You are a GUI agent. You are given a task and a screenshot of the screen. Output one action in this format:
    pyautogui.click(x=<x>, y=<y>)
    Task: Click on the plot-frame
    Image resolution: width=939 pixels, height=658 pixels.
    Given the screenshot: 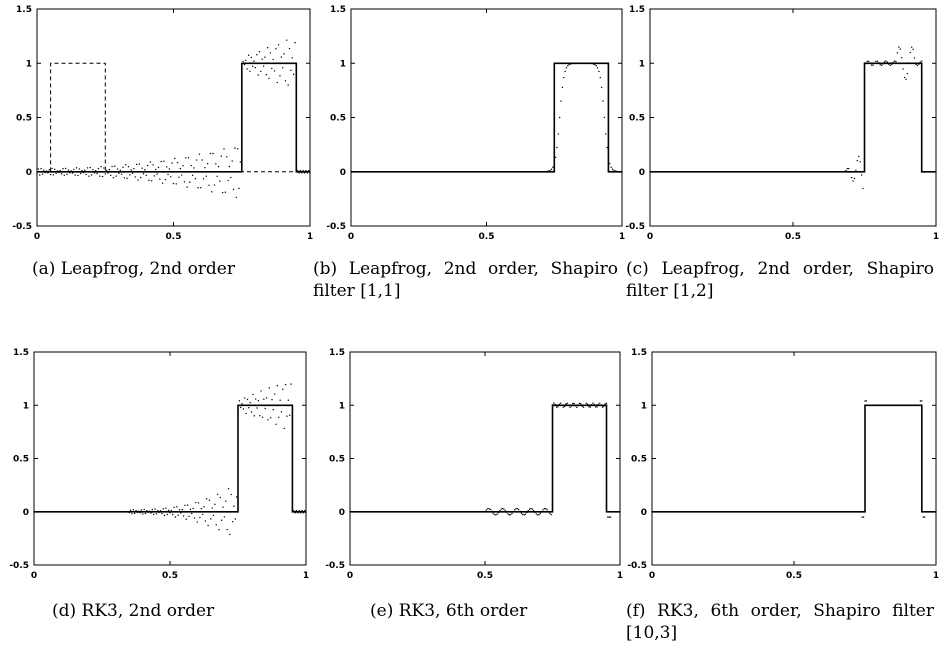 What is the action you would take?
    pyautogui.click(x=170, y=458)
    